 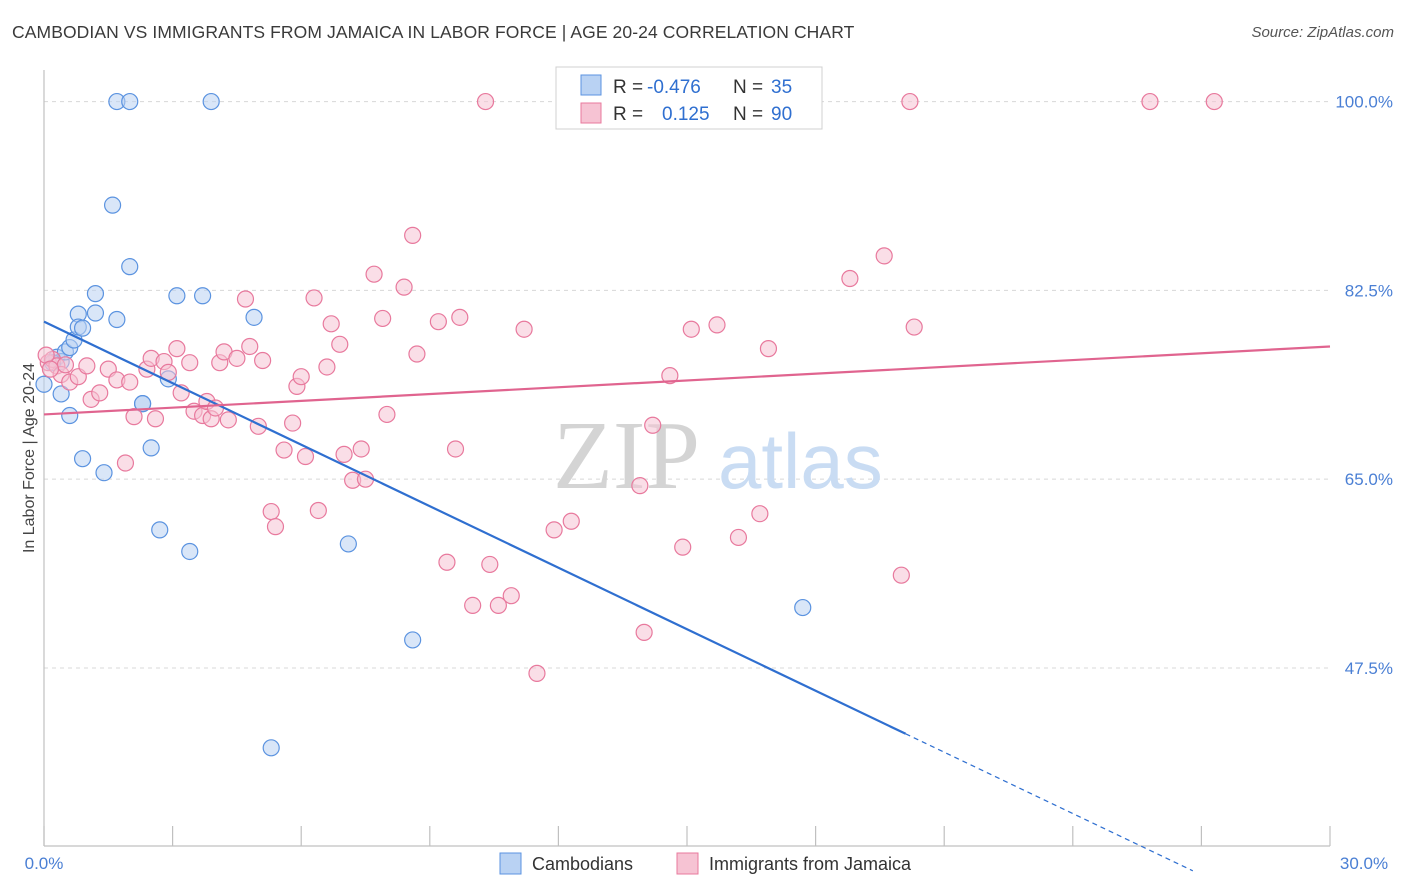 I want to click on bottom-legend-cambodians: Cambodians, so click(x=582, y=864).